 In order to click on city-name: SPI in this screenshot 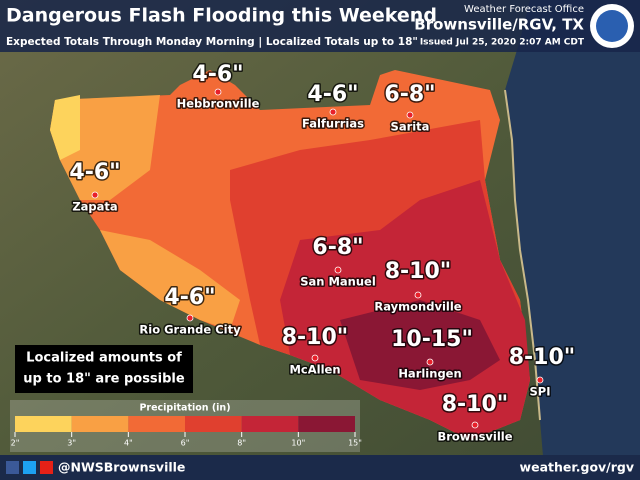, I will do `click(540, 392)`.